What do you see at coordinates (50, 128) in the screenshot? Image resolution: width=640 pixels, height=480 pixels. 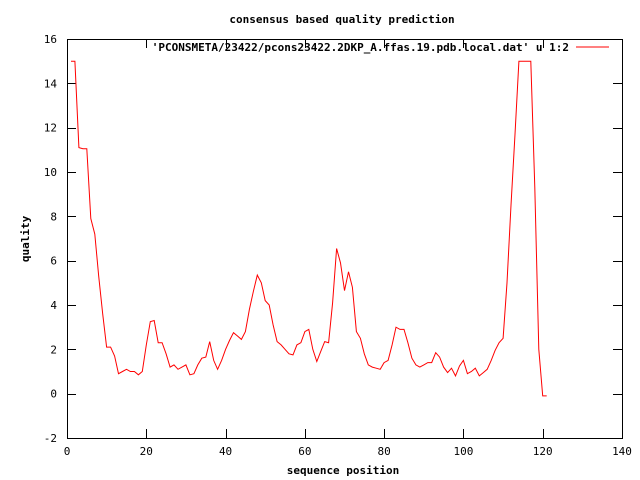 I see `y-tick-label: 12` at bounding box center [50, 128].